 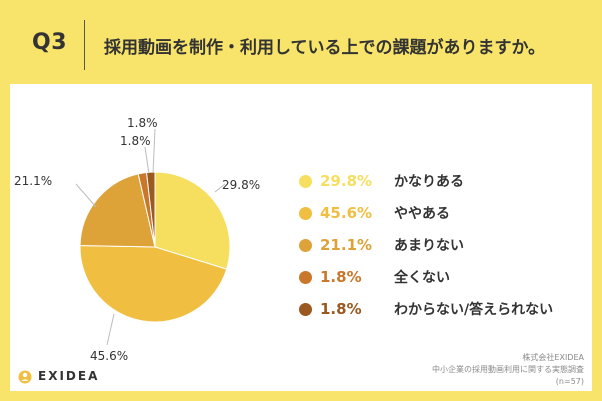 What do you see at coordinates (346, 245) in the screenshot?
I see `legend-percent: 21.1%` at bounding box center [346, 245].